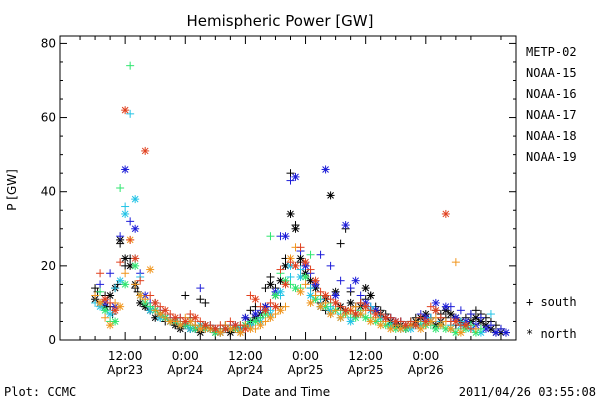 The image size is (600, 400). Describe the element at coordinates (551, 157) in the screenshot. I see `legend-entry: NOAA-19` at that location.